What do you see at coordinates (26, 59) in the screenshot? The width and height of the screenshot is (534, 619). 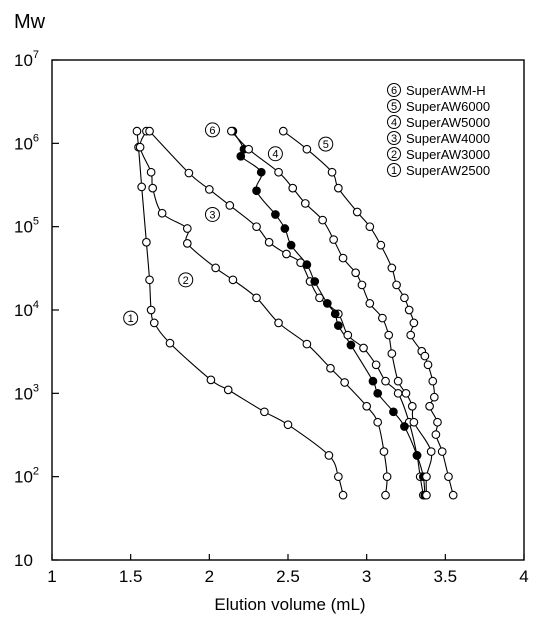 I see `y-tick-label: 107` at bounding box center [26, 59].